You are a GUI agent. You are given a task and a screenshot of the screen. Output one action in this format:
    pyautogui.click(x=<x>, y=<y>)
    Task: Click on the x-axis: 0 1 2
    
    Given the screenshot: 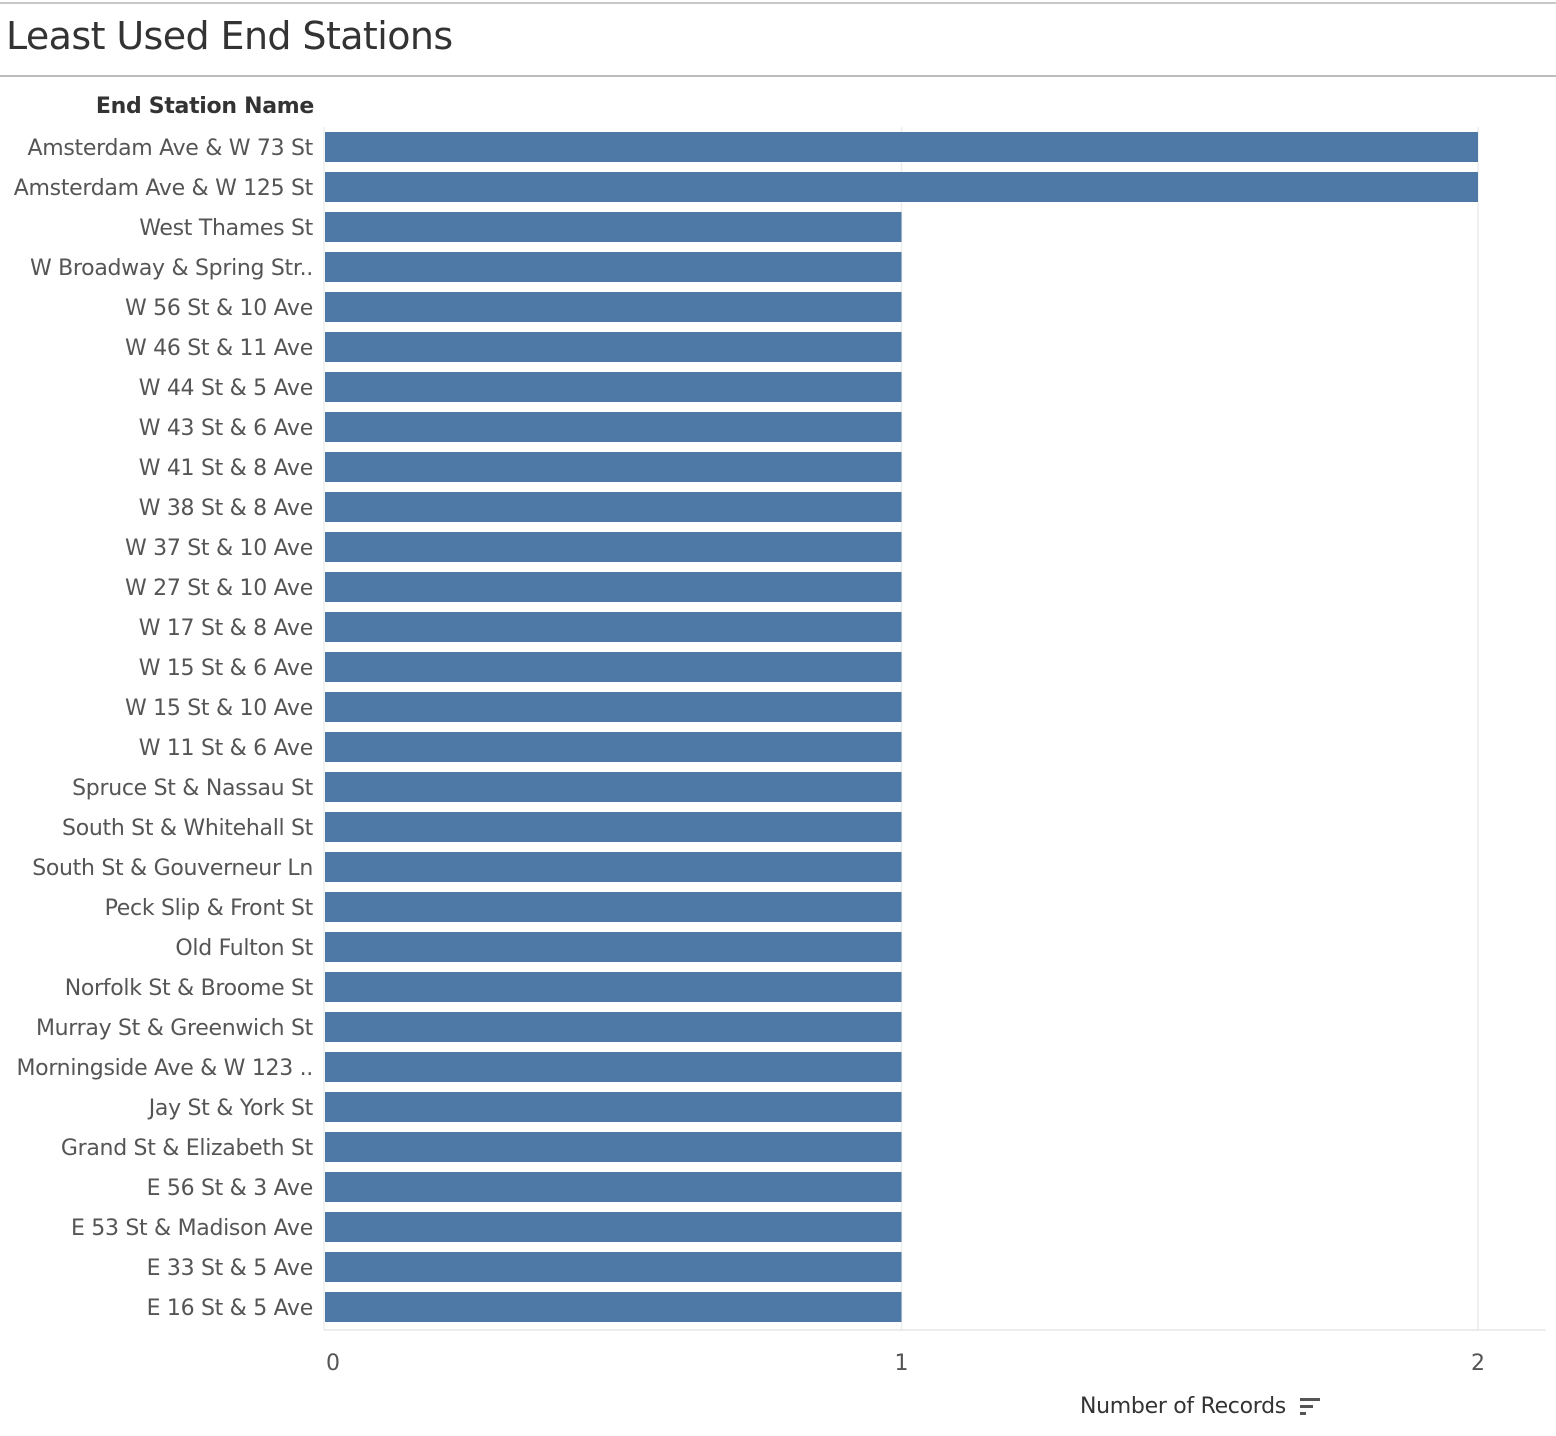 What is the action you would take?
    pyautogui.click(x=935, y=1352)
    